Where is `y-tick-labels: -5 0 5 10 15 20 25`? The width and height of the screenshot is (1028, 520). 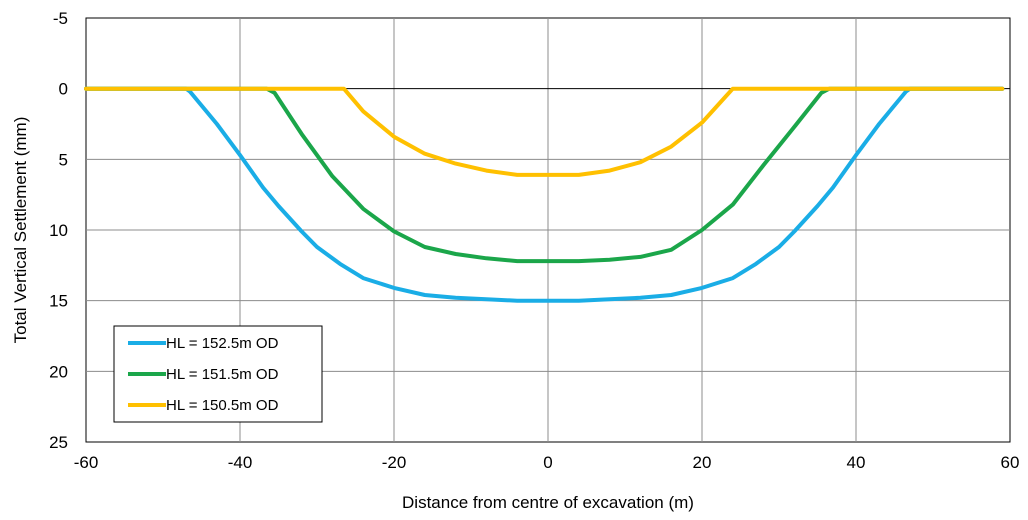 y-tick-labels: -5 0 5 10 15 20 25 is located at coordinates (58, 230).